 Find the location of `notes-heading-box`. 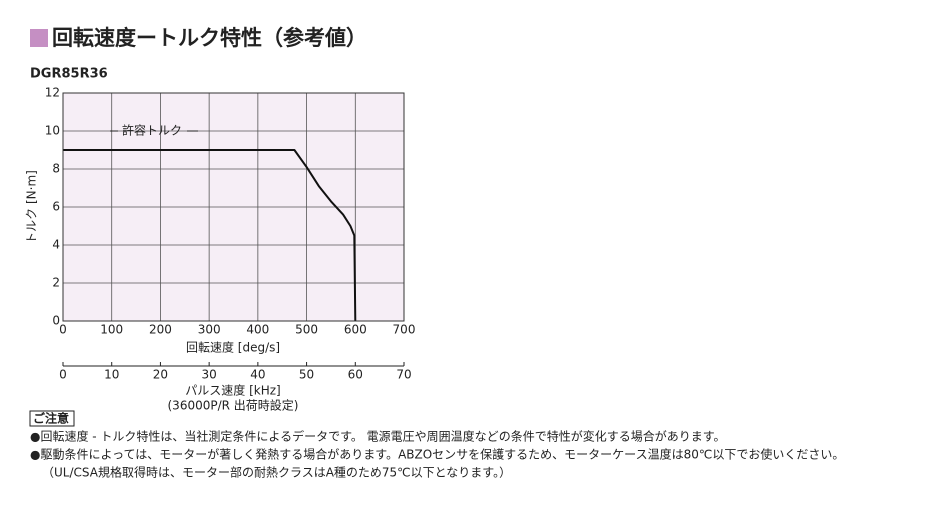

notes-heading-box is located at coordinates (52, 418).